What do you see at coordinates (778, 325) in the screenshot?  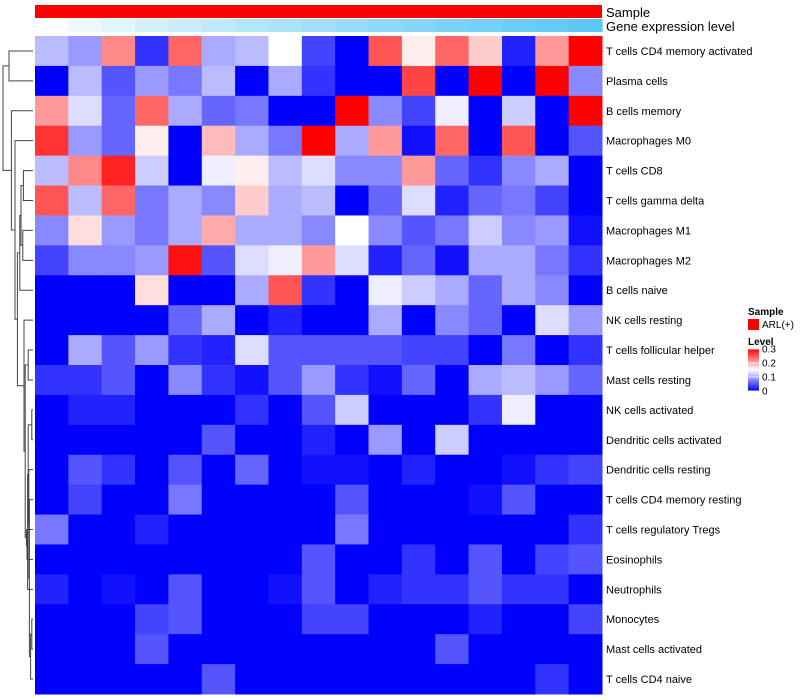 I see `legend-sample-entry: ARL(+)` at bounding box center [778, 325].